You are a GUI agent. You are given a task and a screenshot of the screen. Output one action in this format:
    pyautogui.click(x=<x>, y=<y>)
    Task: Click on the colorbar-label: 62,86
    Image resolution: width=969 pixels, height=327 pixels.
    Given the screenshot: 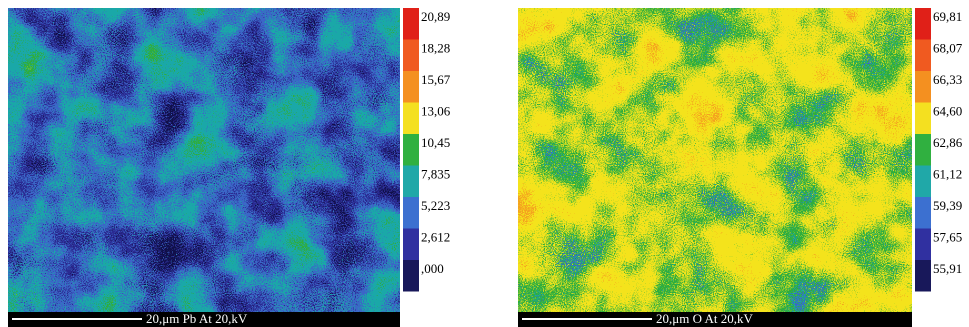 What is the action you would take?
    pyautogui.click(x=948, y=142)
    